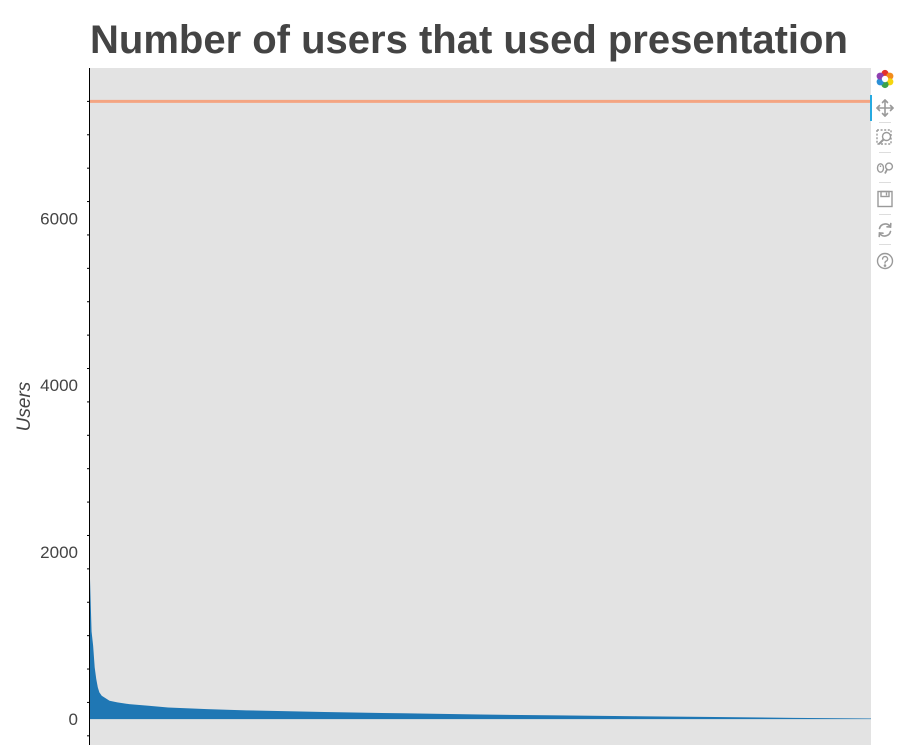 The image size is (900, 750). What do you see at coordinates (885, 108) in the screenshot?
I see `pan-icon` at bounding box center [885, 108].